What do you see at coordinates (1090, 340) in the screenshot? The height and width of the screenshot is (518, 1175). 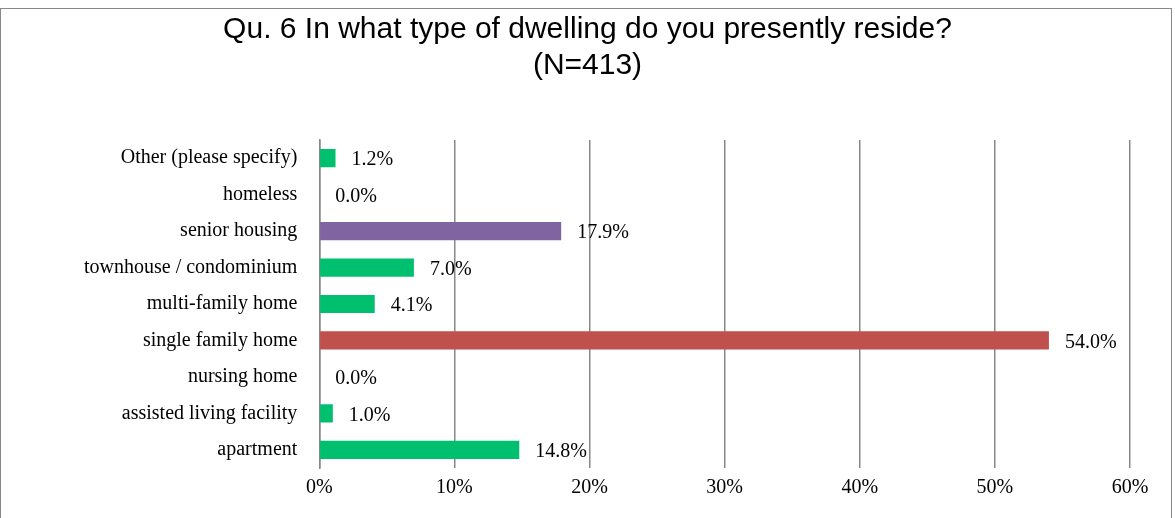 I see `data-label: 54.0%` at bounding box center [1090, 340].